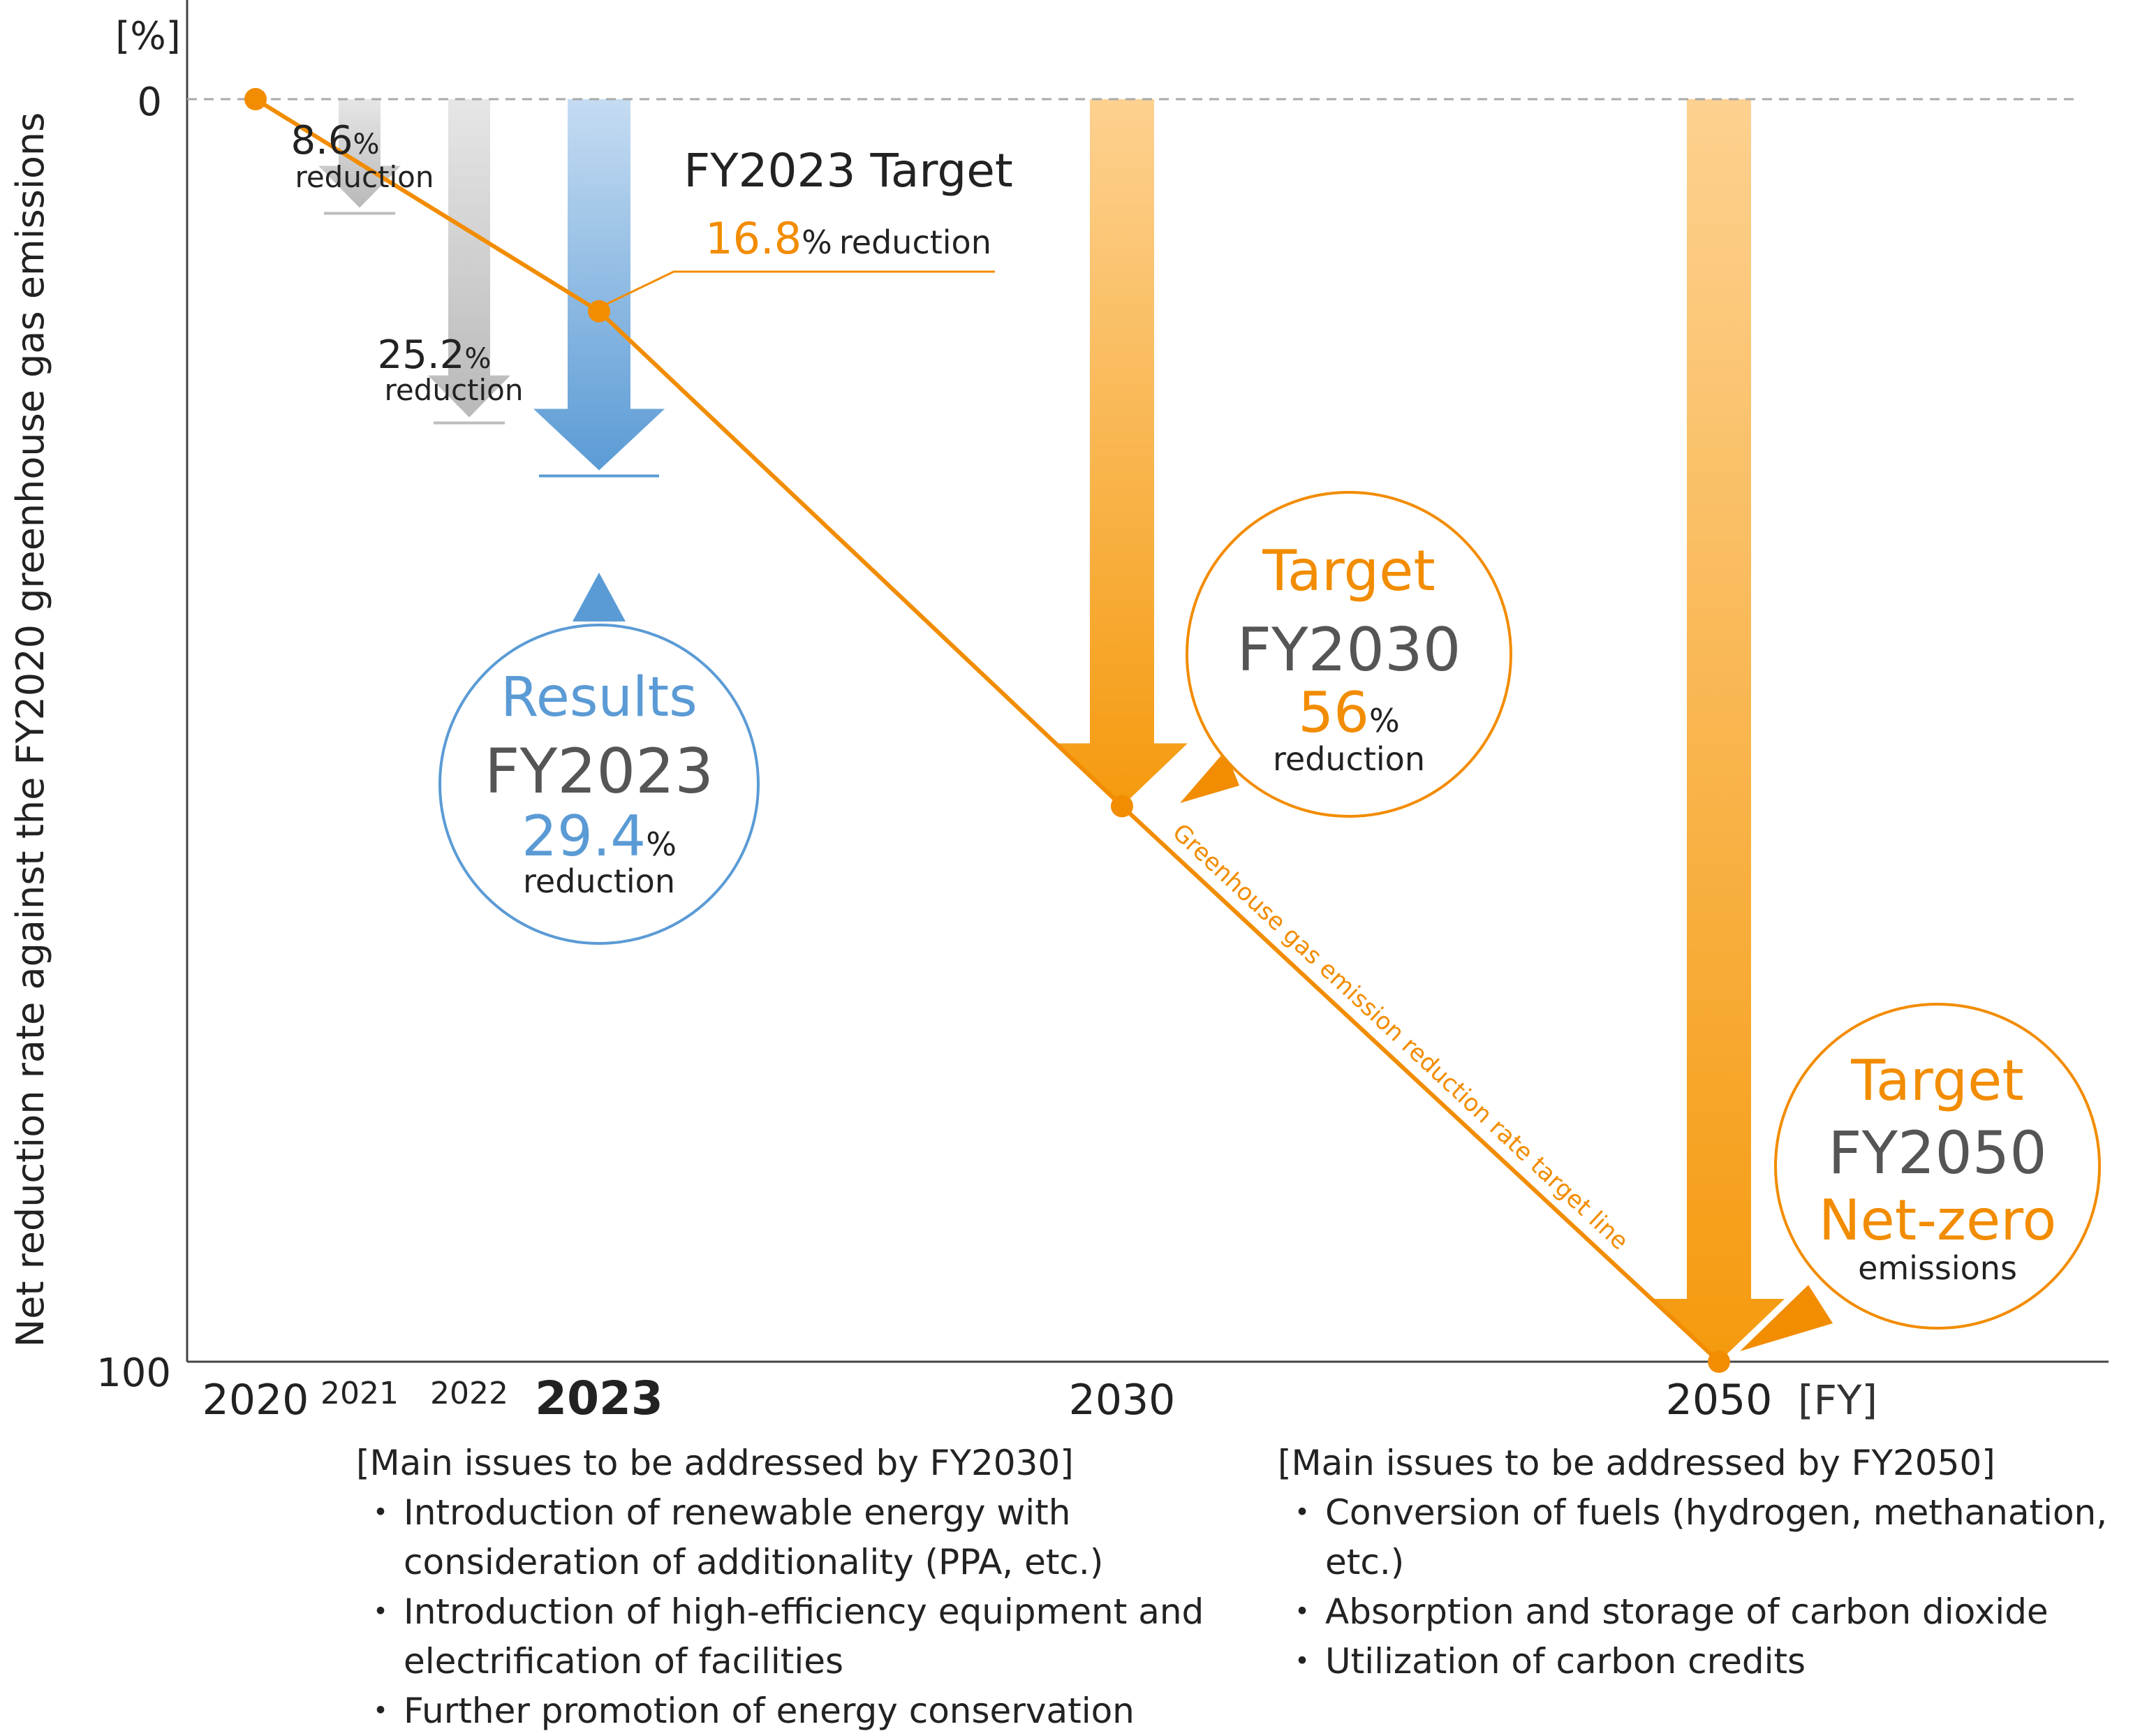  Describe the element at coordinates (799, 1711) in the screenshot. I see `issue-item: Further promotion of energy conservation` at that location.